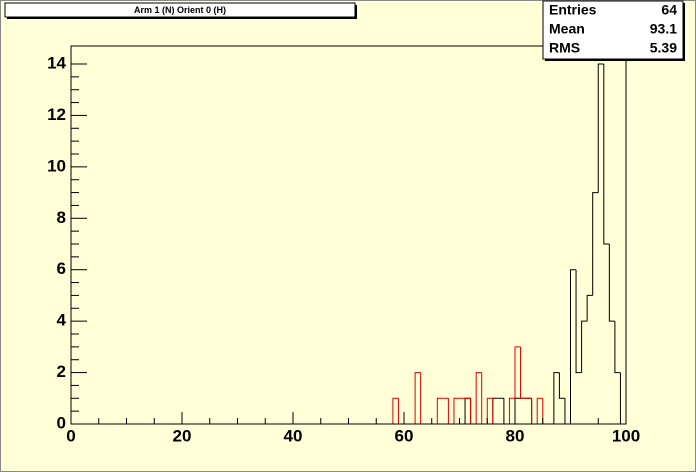  I want to click on stats-value: 5.39, so click(663, 48).